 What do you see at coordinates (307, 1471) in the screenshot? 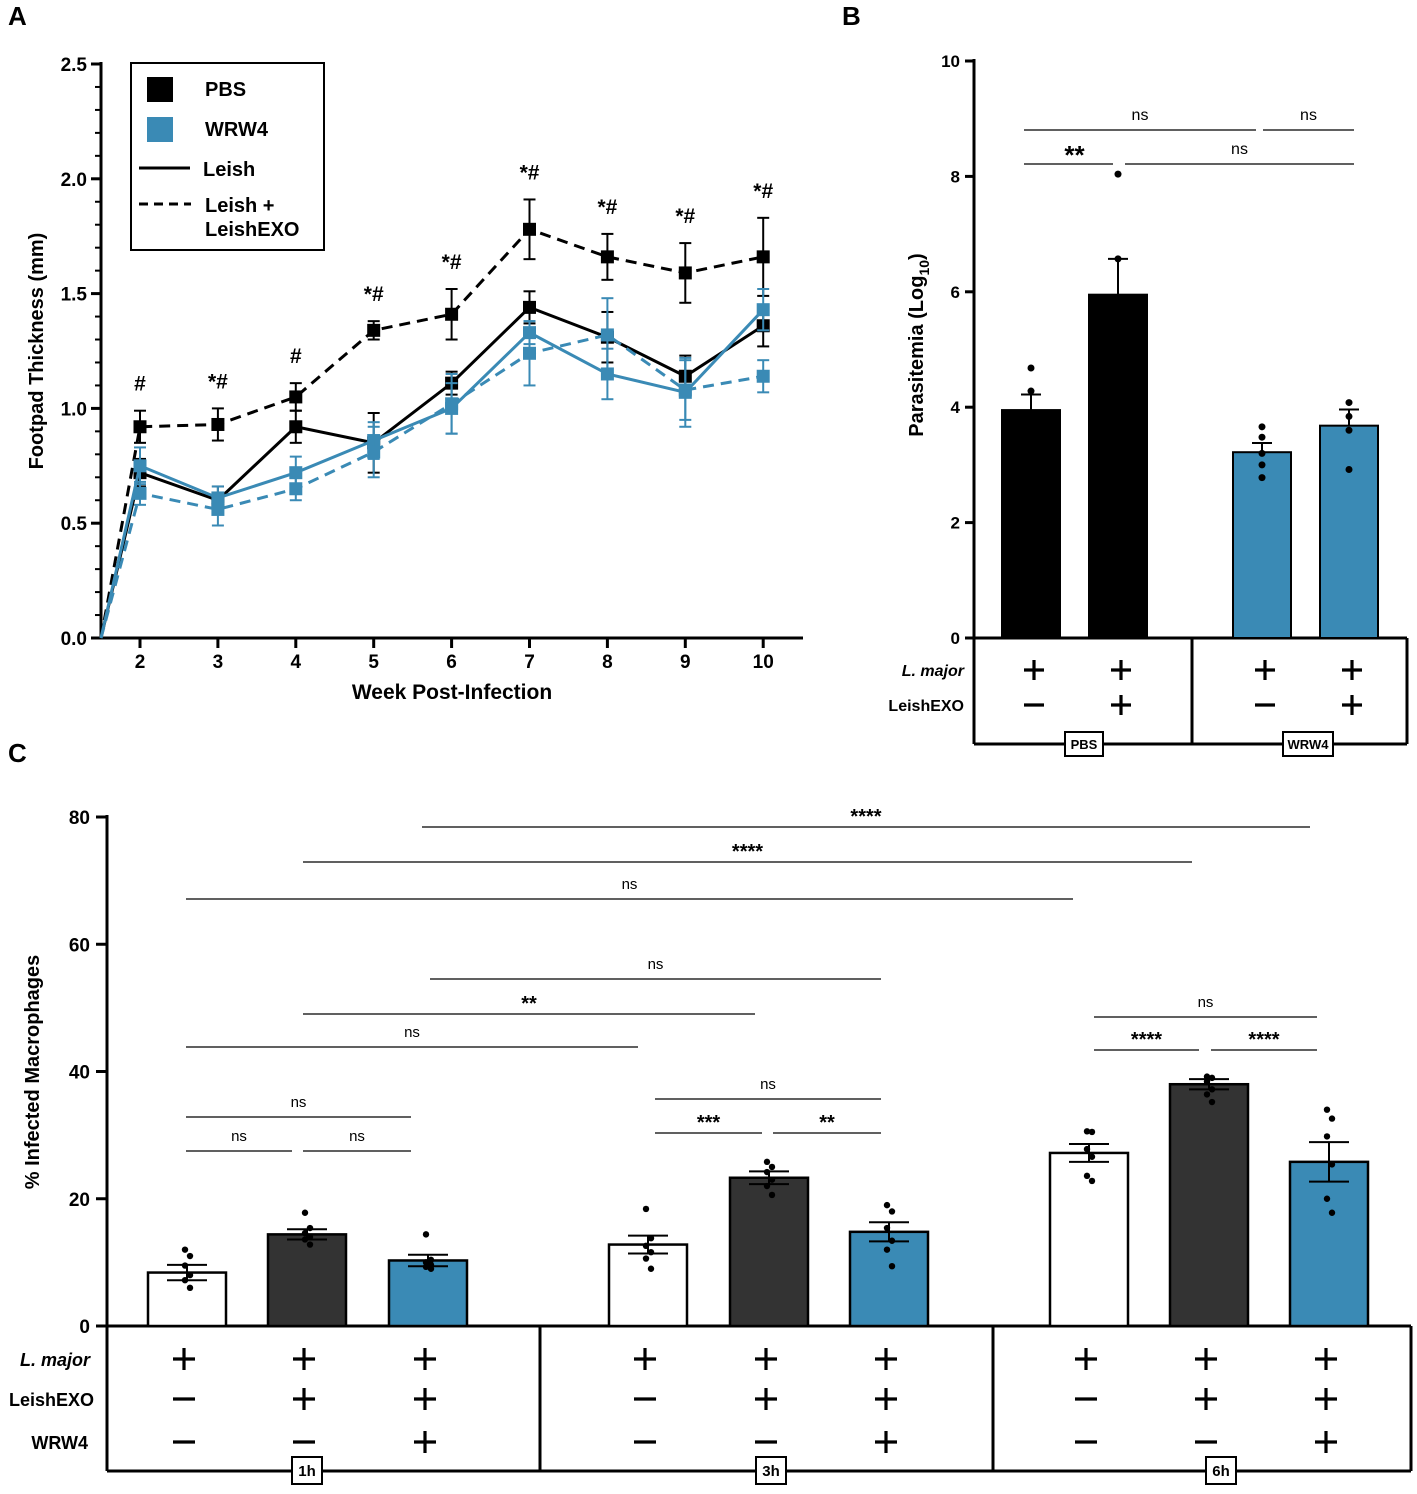
I see `panel-c-group-label: 1h` at bounding box center [307, 1471].